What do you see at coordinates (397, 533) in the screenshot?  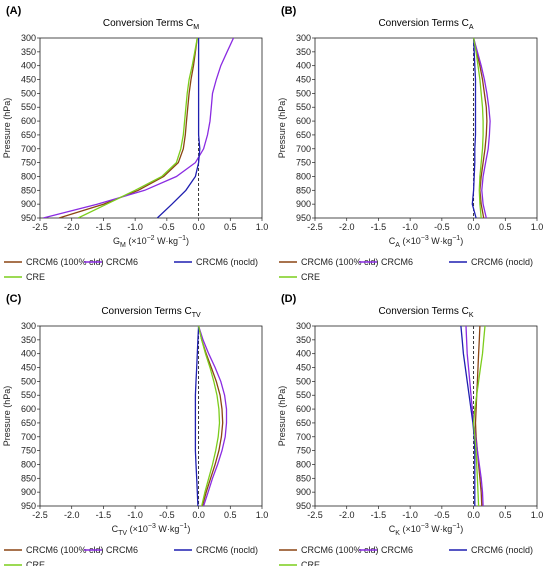 I see `x-axis-label-part: K` at bounding box center [397, 533].